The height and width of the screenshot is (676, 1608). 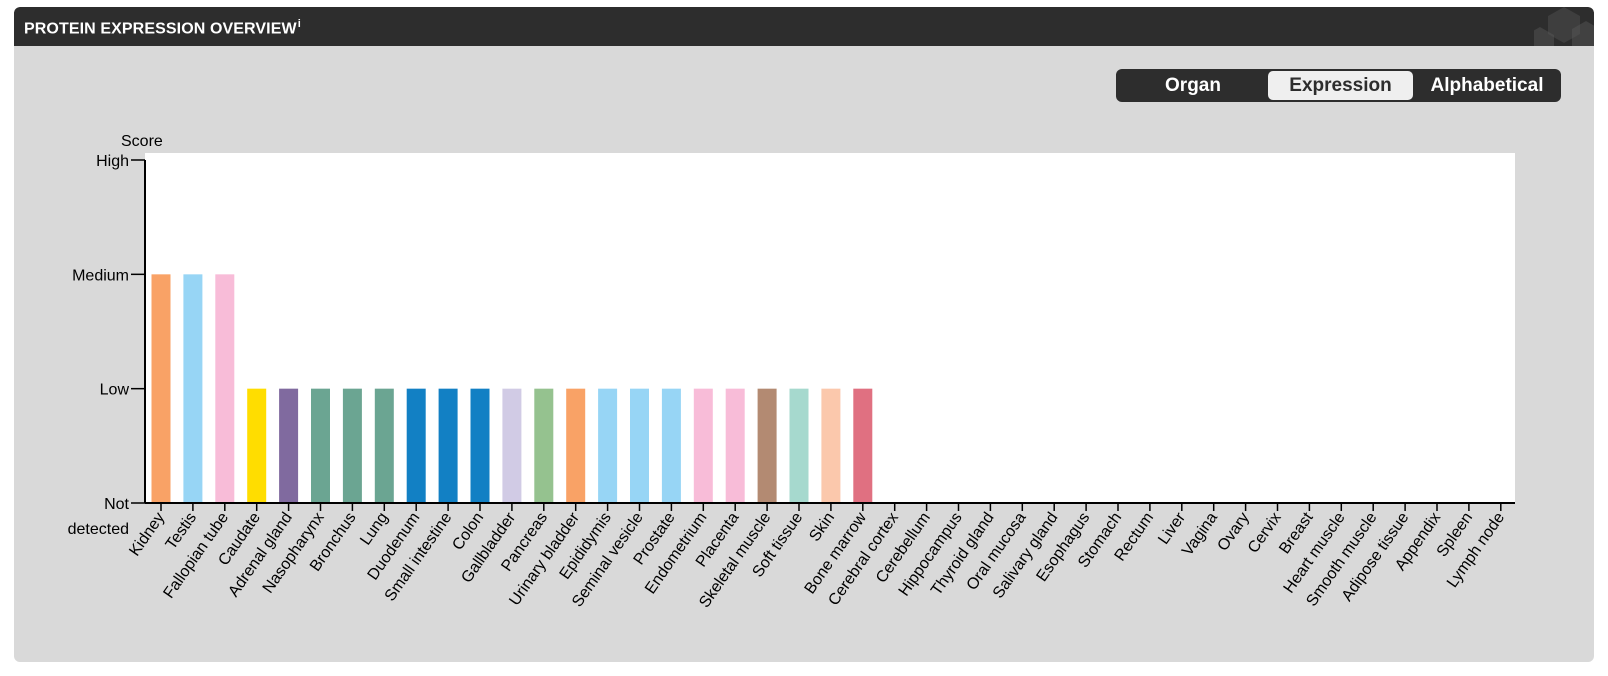 I want to click on toggle-expression-button: Expression, so click(x=1340, y=85).